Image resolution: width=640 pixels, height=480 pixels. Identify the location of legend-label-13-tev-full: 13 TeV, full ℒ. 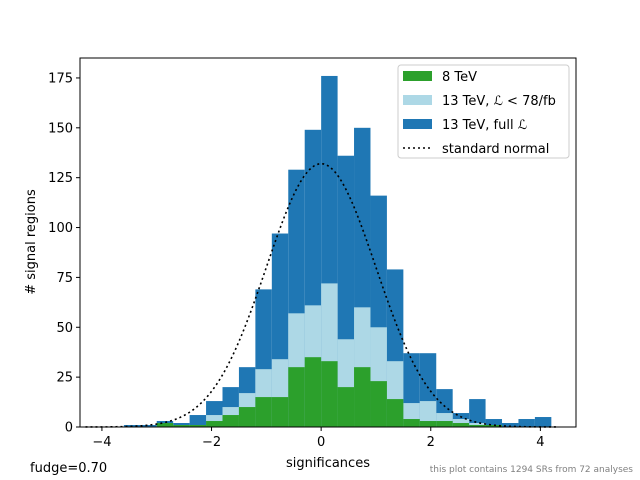
(484, 125).